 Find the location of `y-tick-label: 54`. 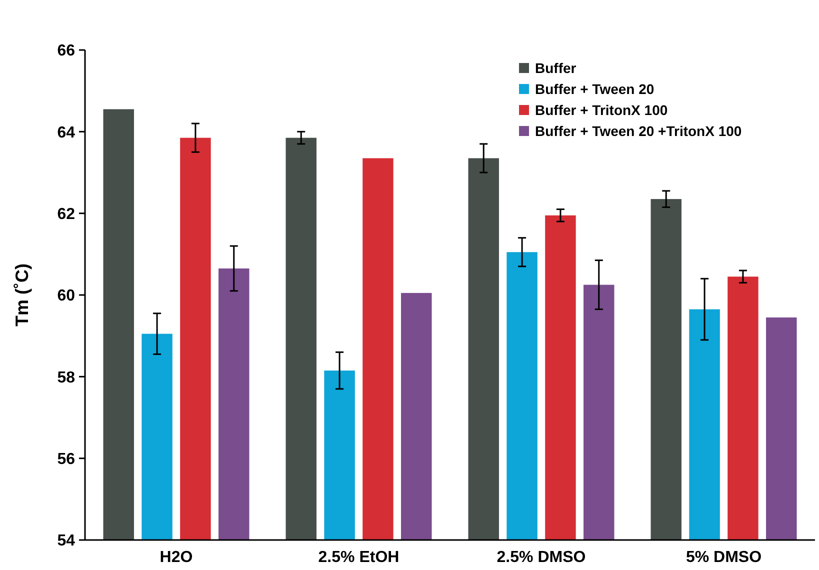

y-tick-label: 54 is located at coordinates (66, 541).